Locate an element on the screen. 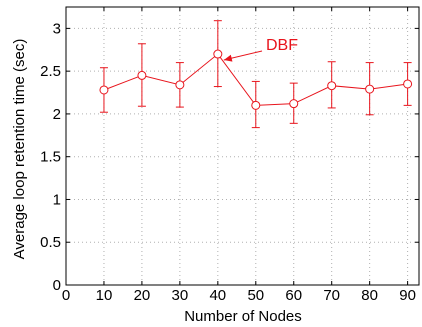 The image size is (422, 327). y-tick-label: 0.5 is located at coordinates (50, 242).